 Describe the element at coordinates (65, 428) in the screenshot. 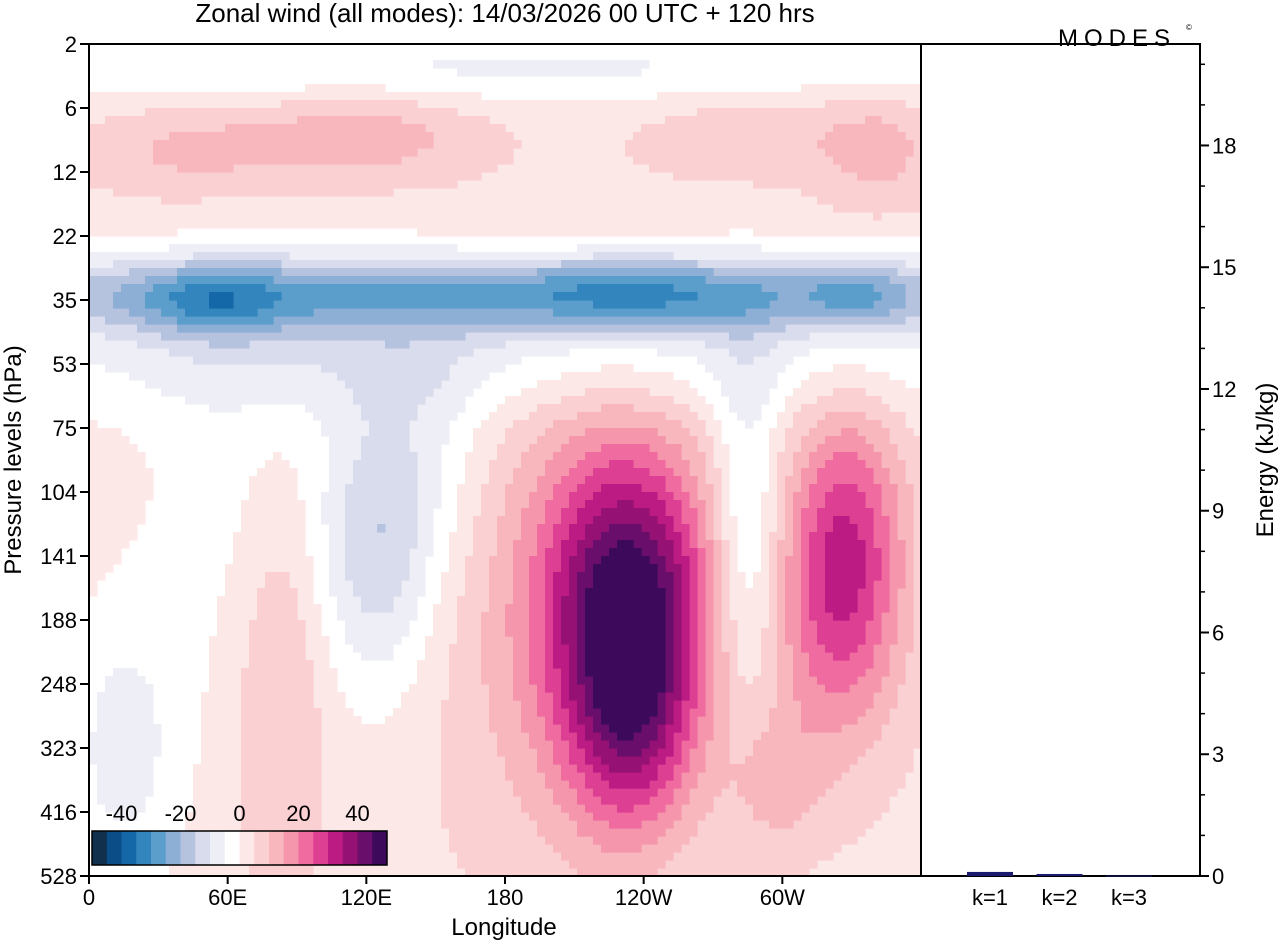

I see `y-tick-label: 75` at that location.